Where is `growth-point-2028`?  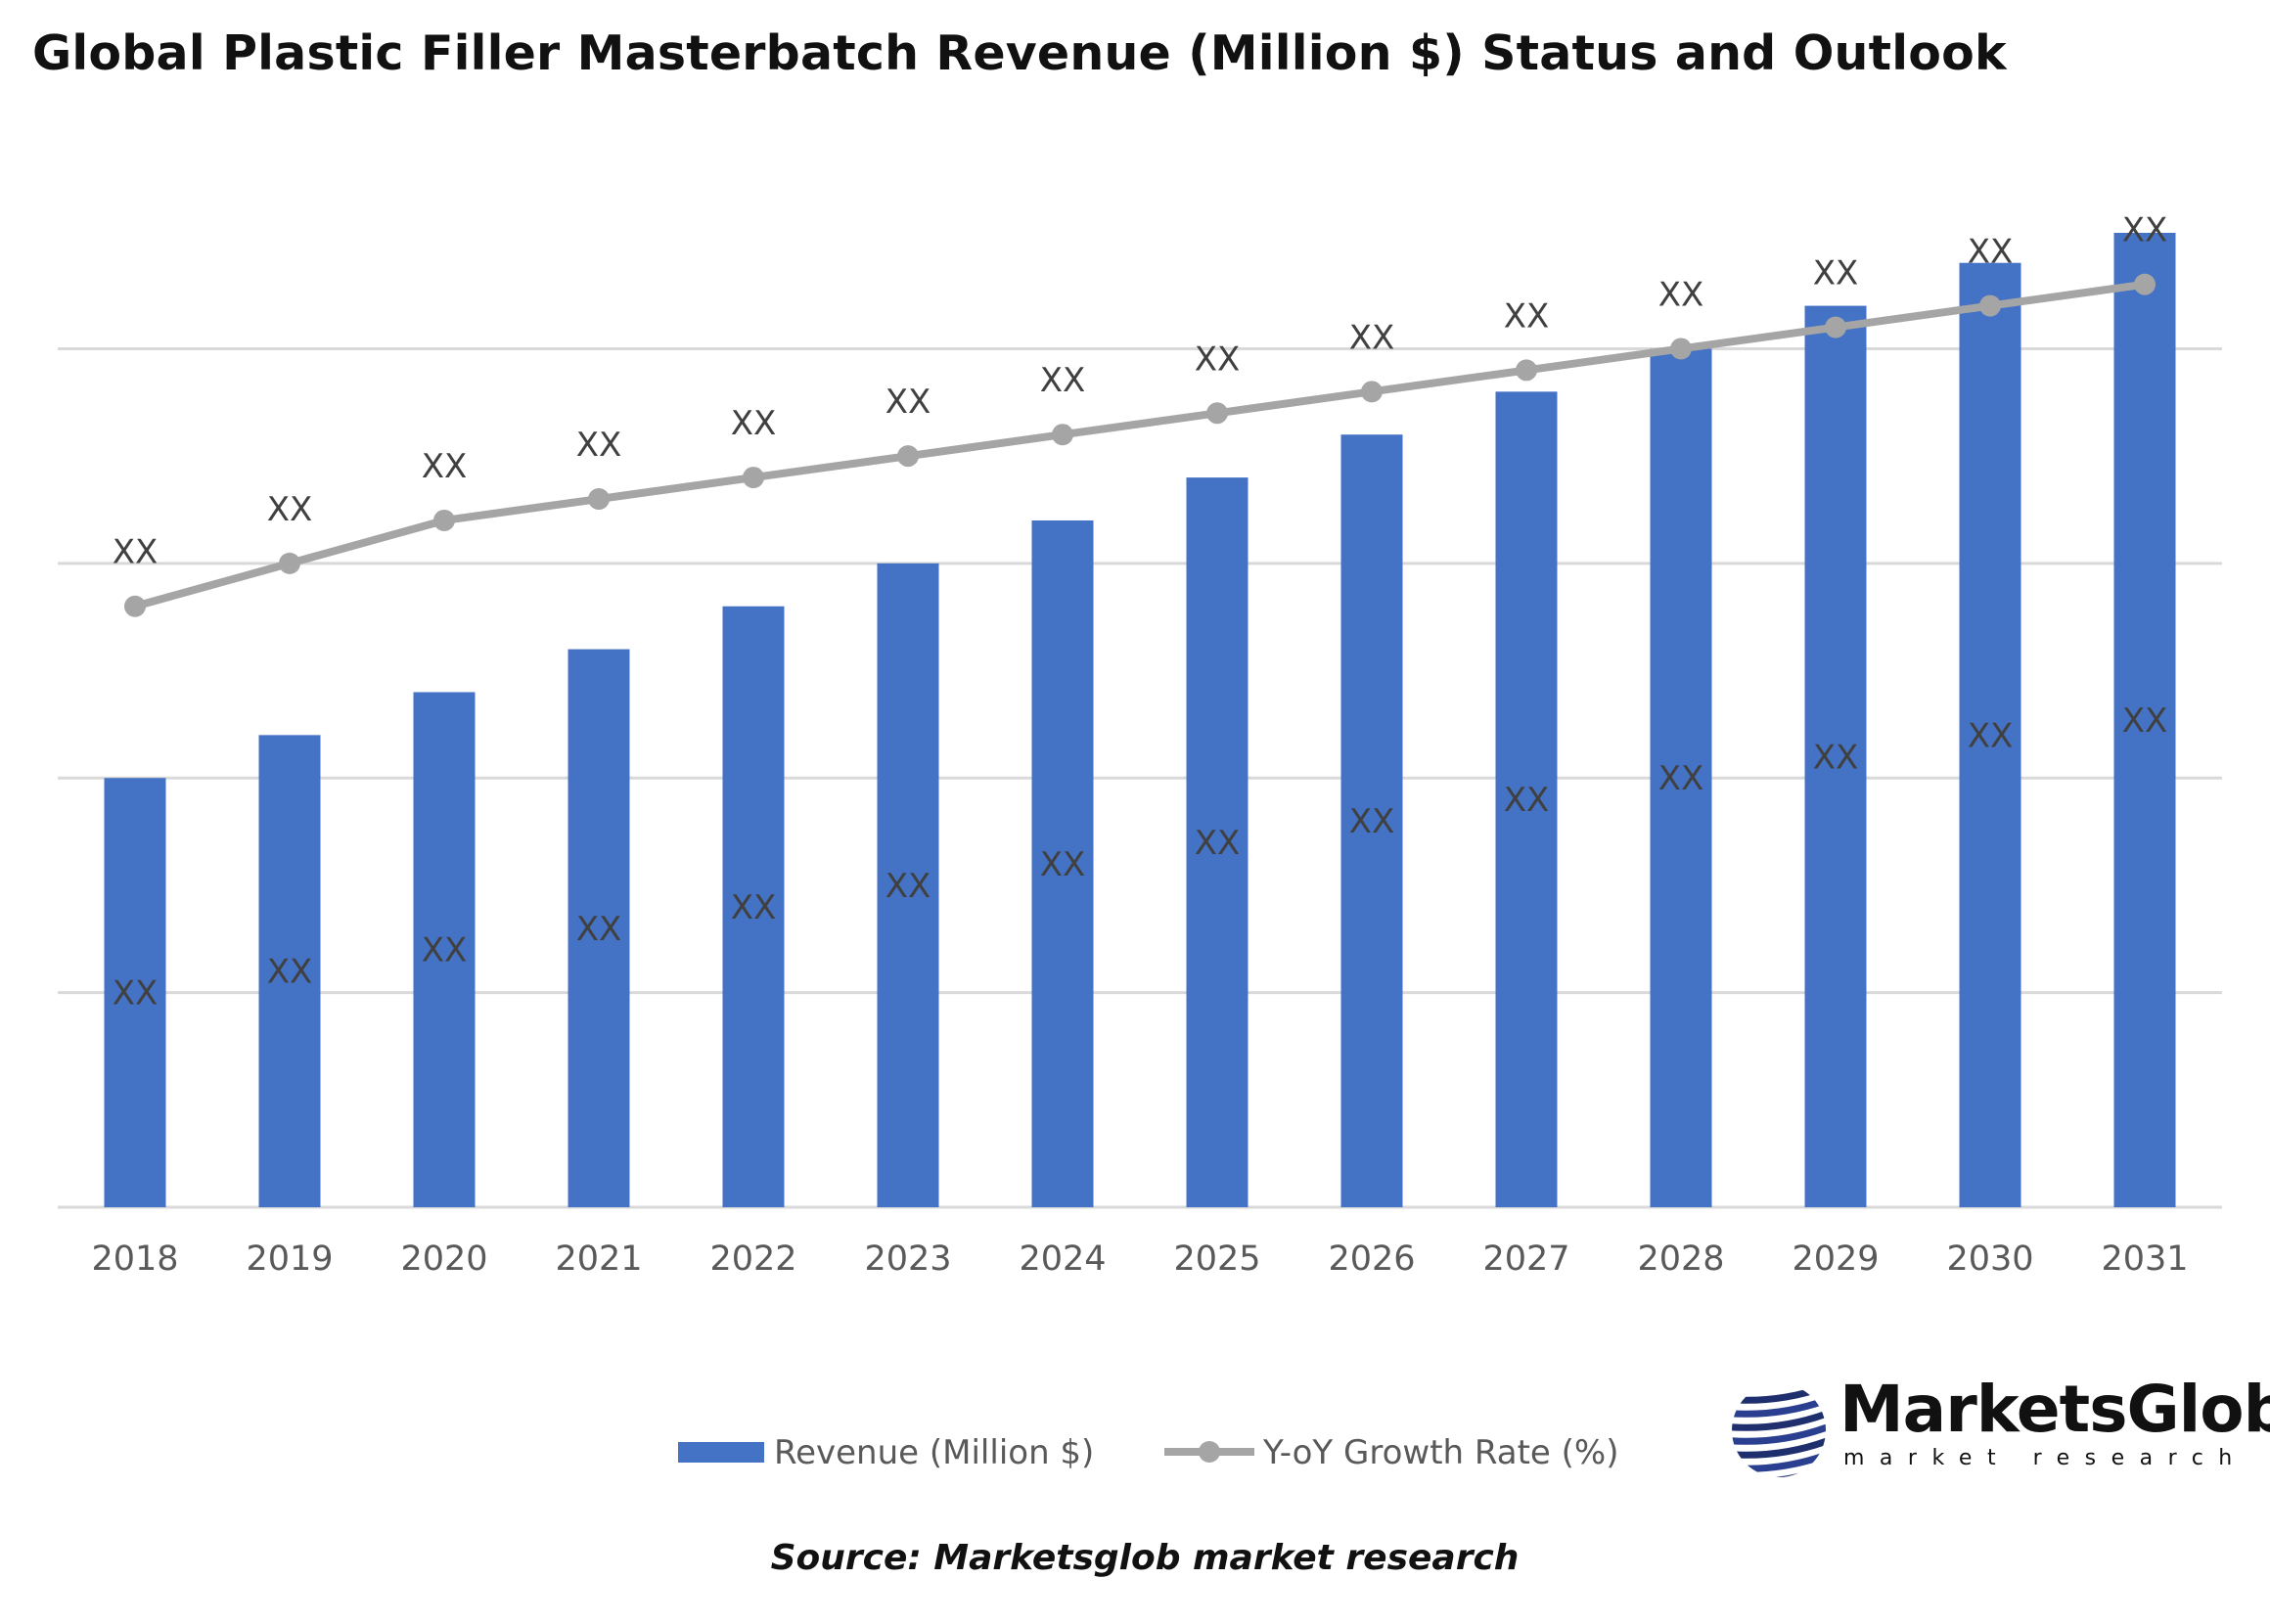 growth-point-2028 is located at coordinates (1681, 349).